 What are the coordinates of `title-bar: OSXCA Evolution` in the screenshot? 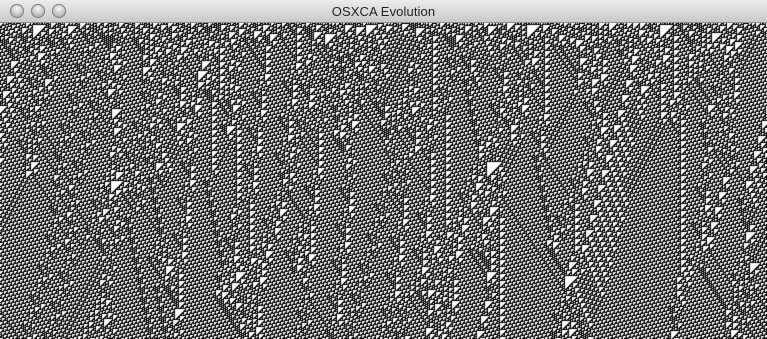 It's located at (383, 11).